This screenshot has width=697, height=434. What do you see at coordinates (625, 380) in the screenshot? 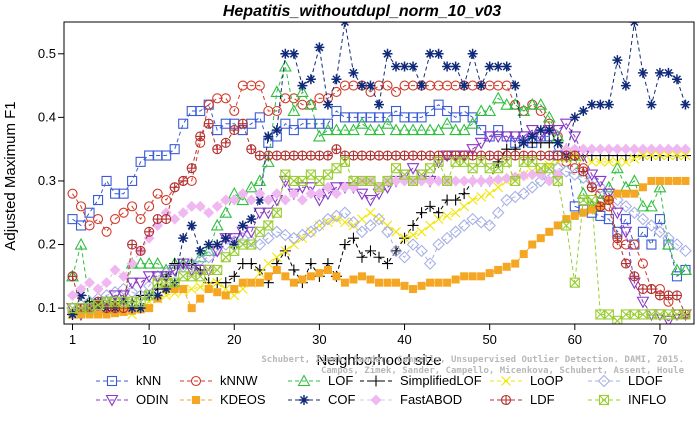
I see `legend-item-ldof: LDOF` at bounding box center [625, 380].